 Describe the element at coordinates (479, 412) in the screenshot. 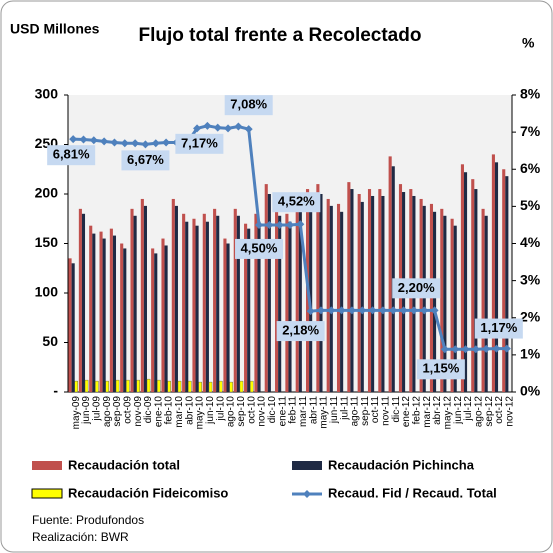

I see `x-tick-label: ago-12` at that location.